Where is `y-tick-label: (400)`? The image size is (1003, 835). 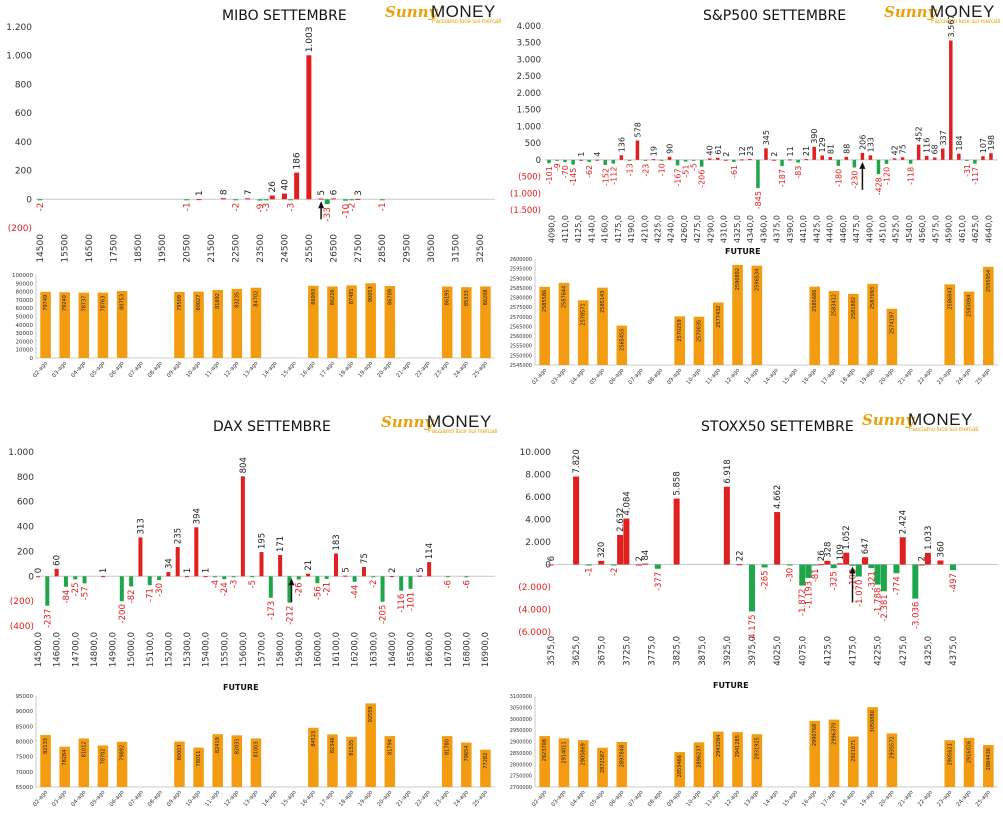 y-tick-label: (400) is located at coordinates (22, 627).